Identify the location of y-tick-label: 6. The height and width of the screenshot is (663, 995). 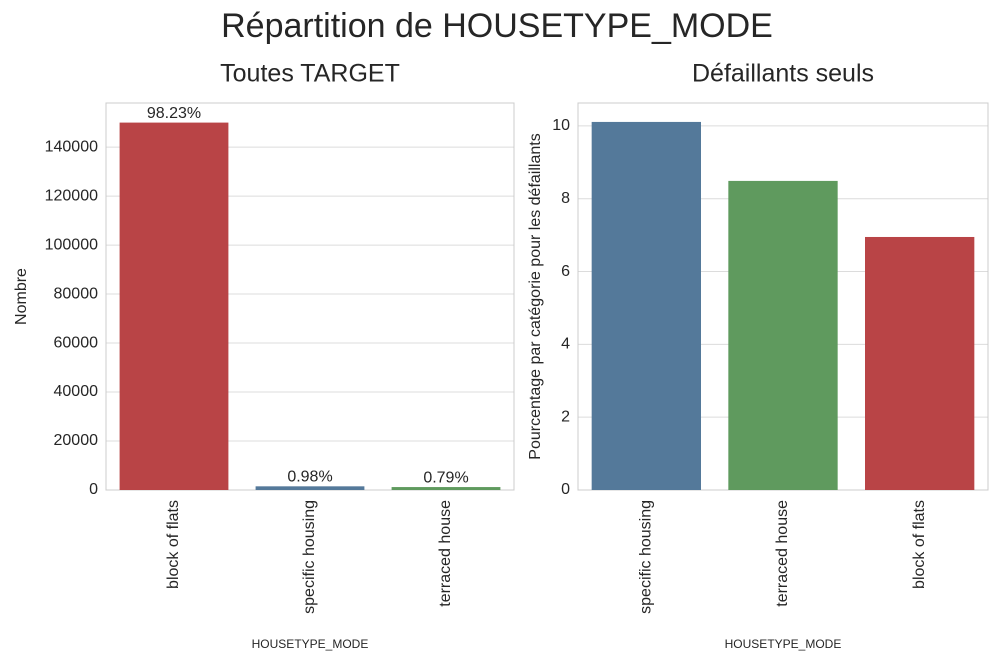
(565, 271).